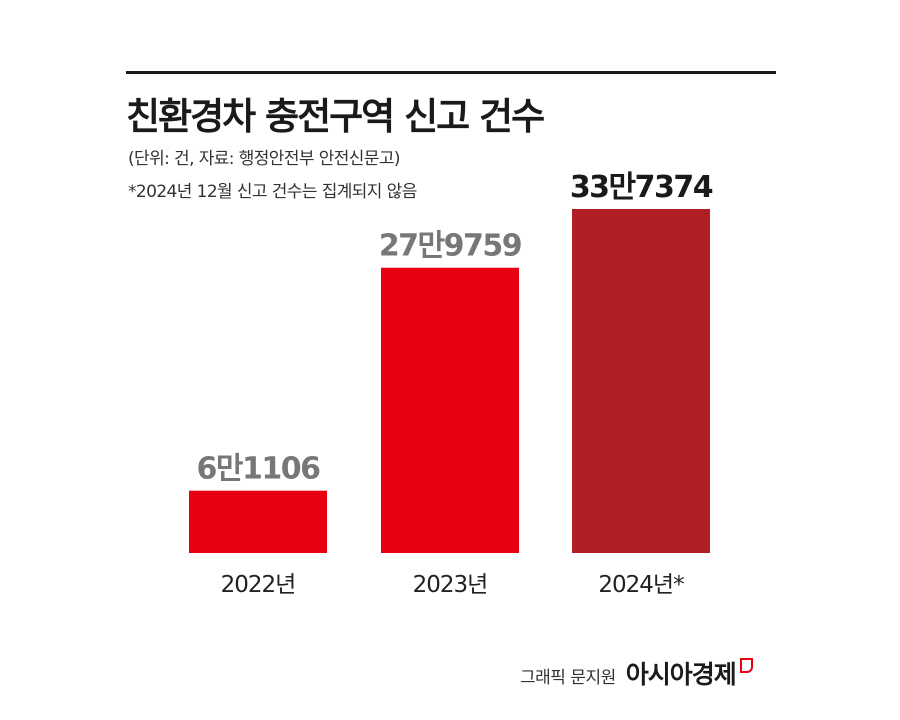  Describe the element at coordinates (451, 72) in the screenshot. I see `top-rule` at that location.